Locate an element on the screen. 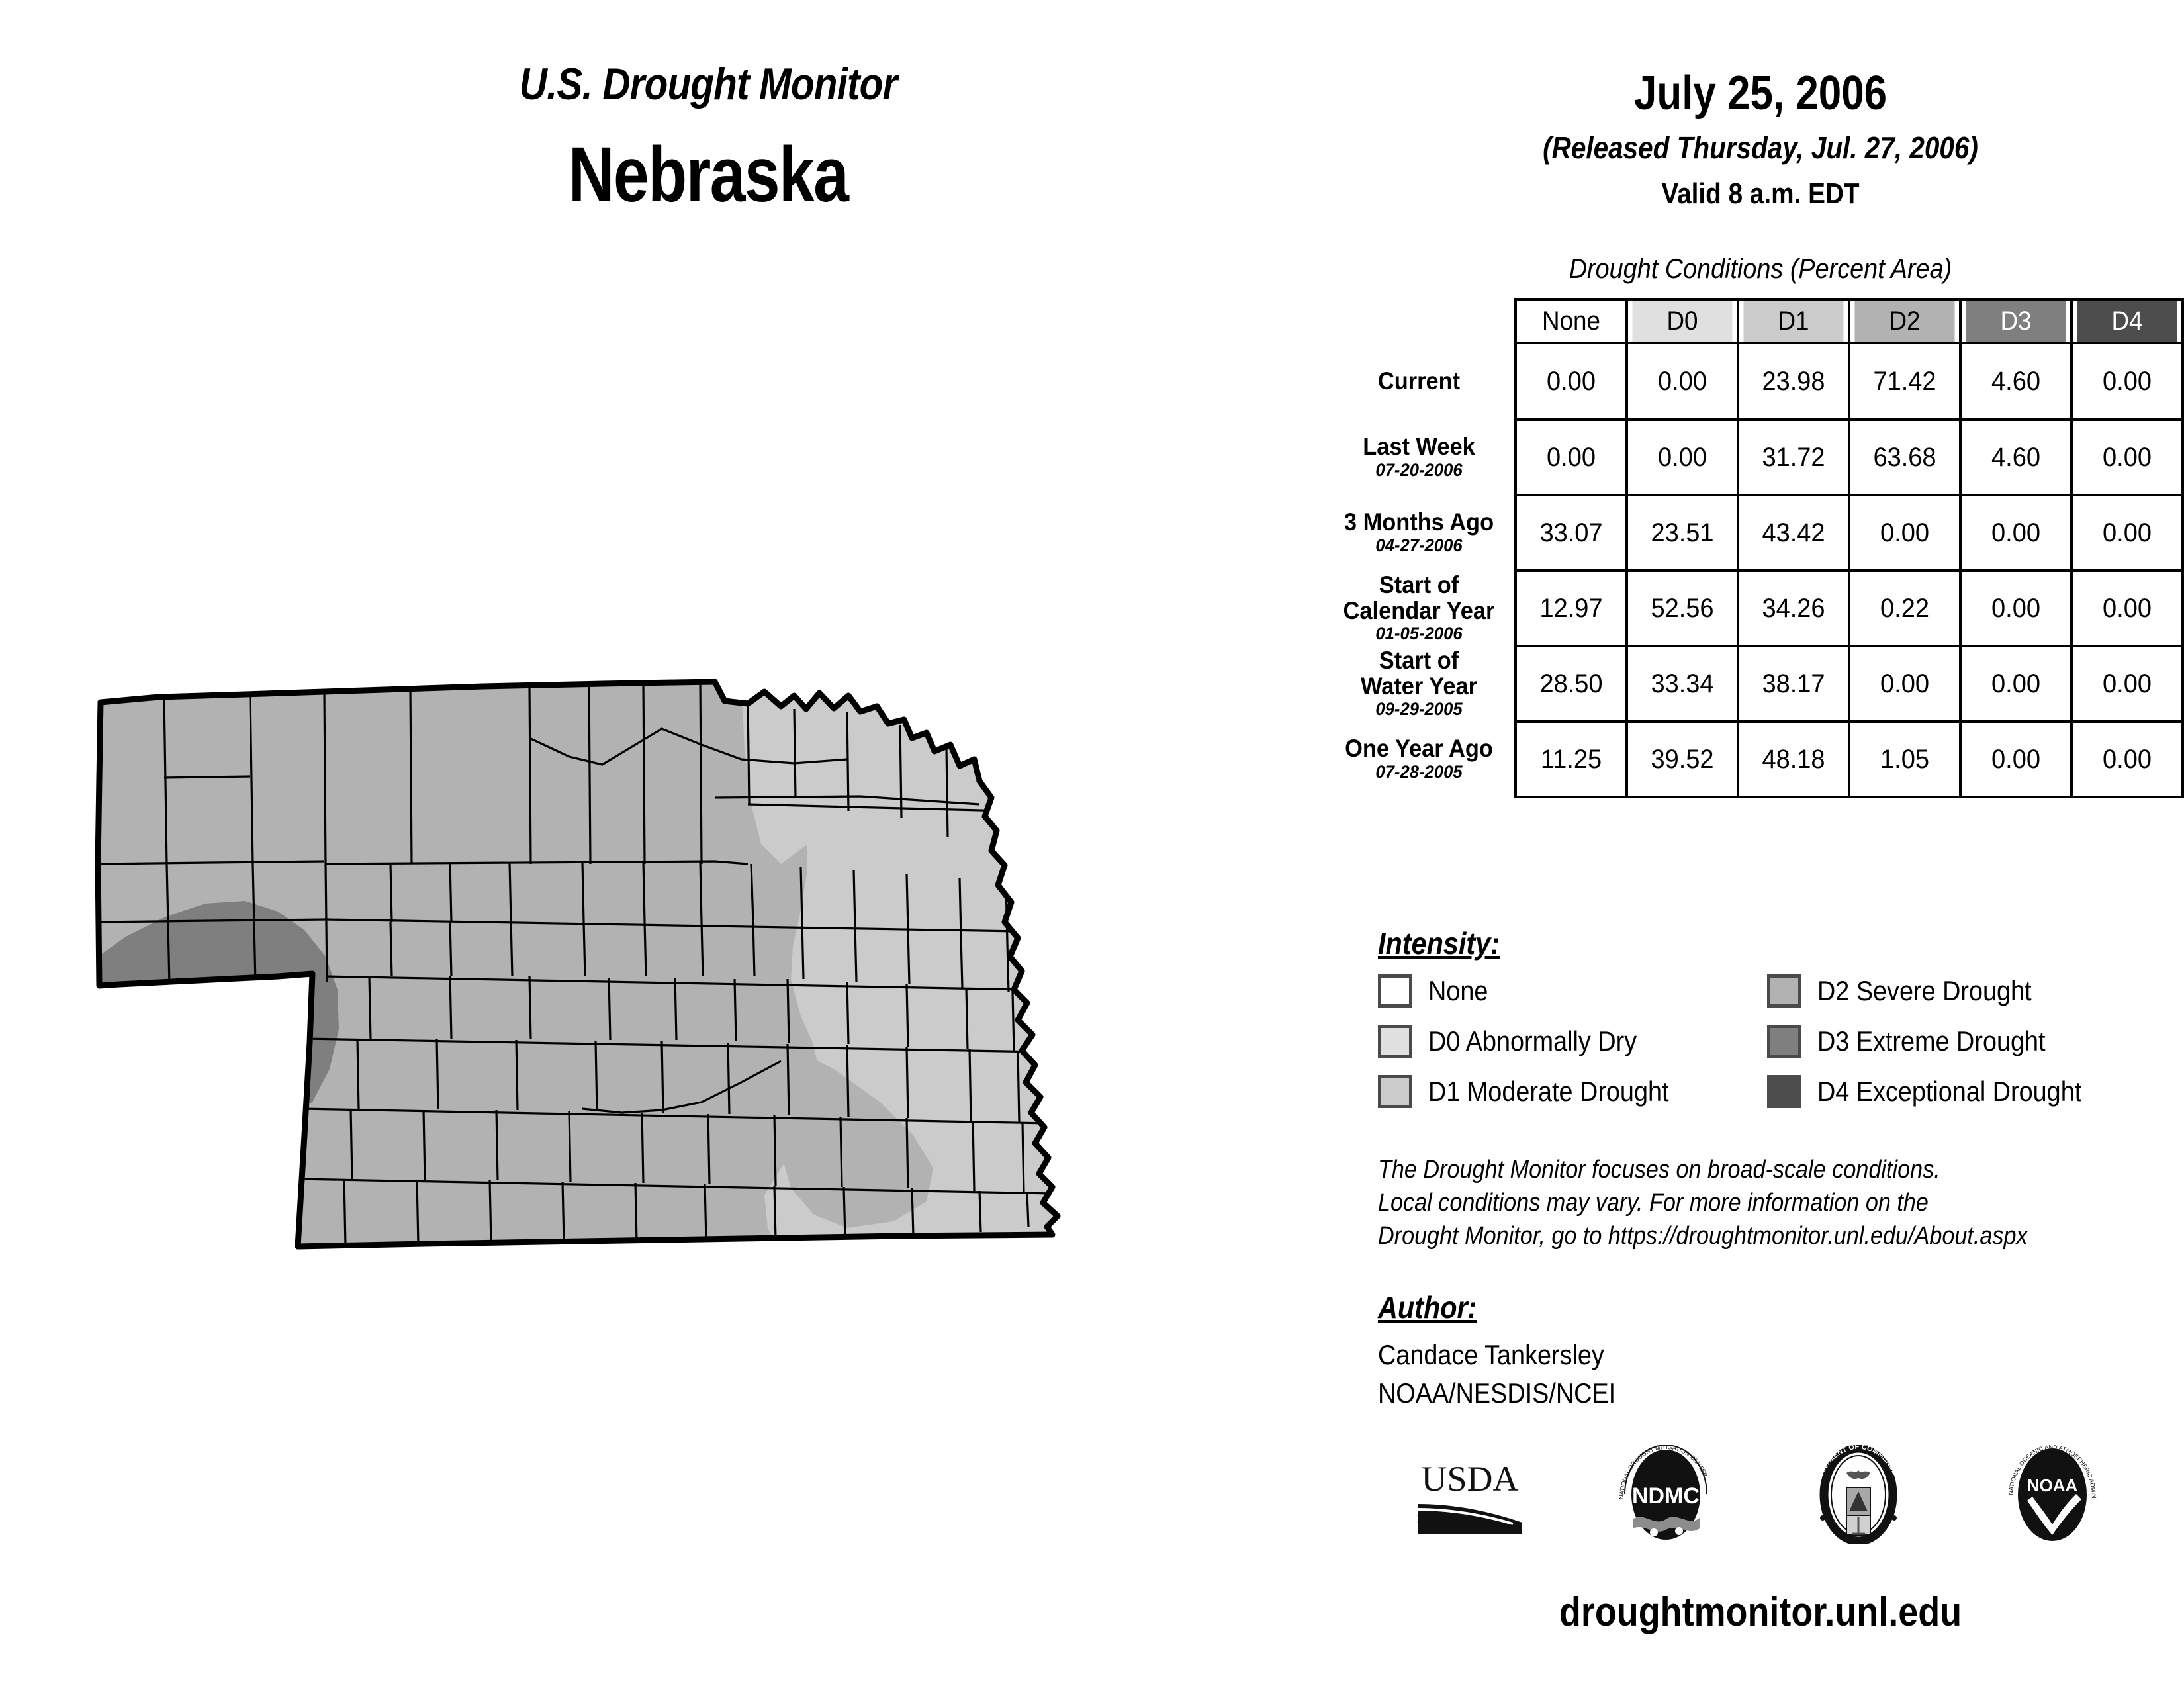  legend-item-d4: D4 Exceptional Drought is located at coordinates (1939, 1091).